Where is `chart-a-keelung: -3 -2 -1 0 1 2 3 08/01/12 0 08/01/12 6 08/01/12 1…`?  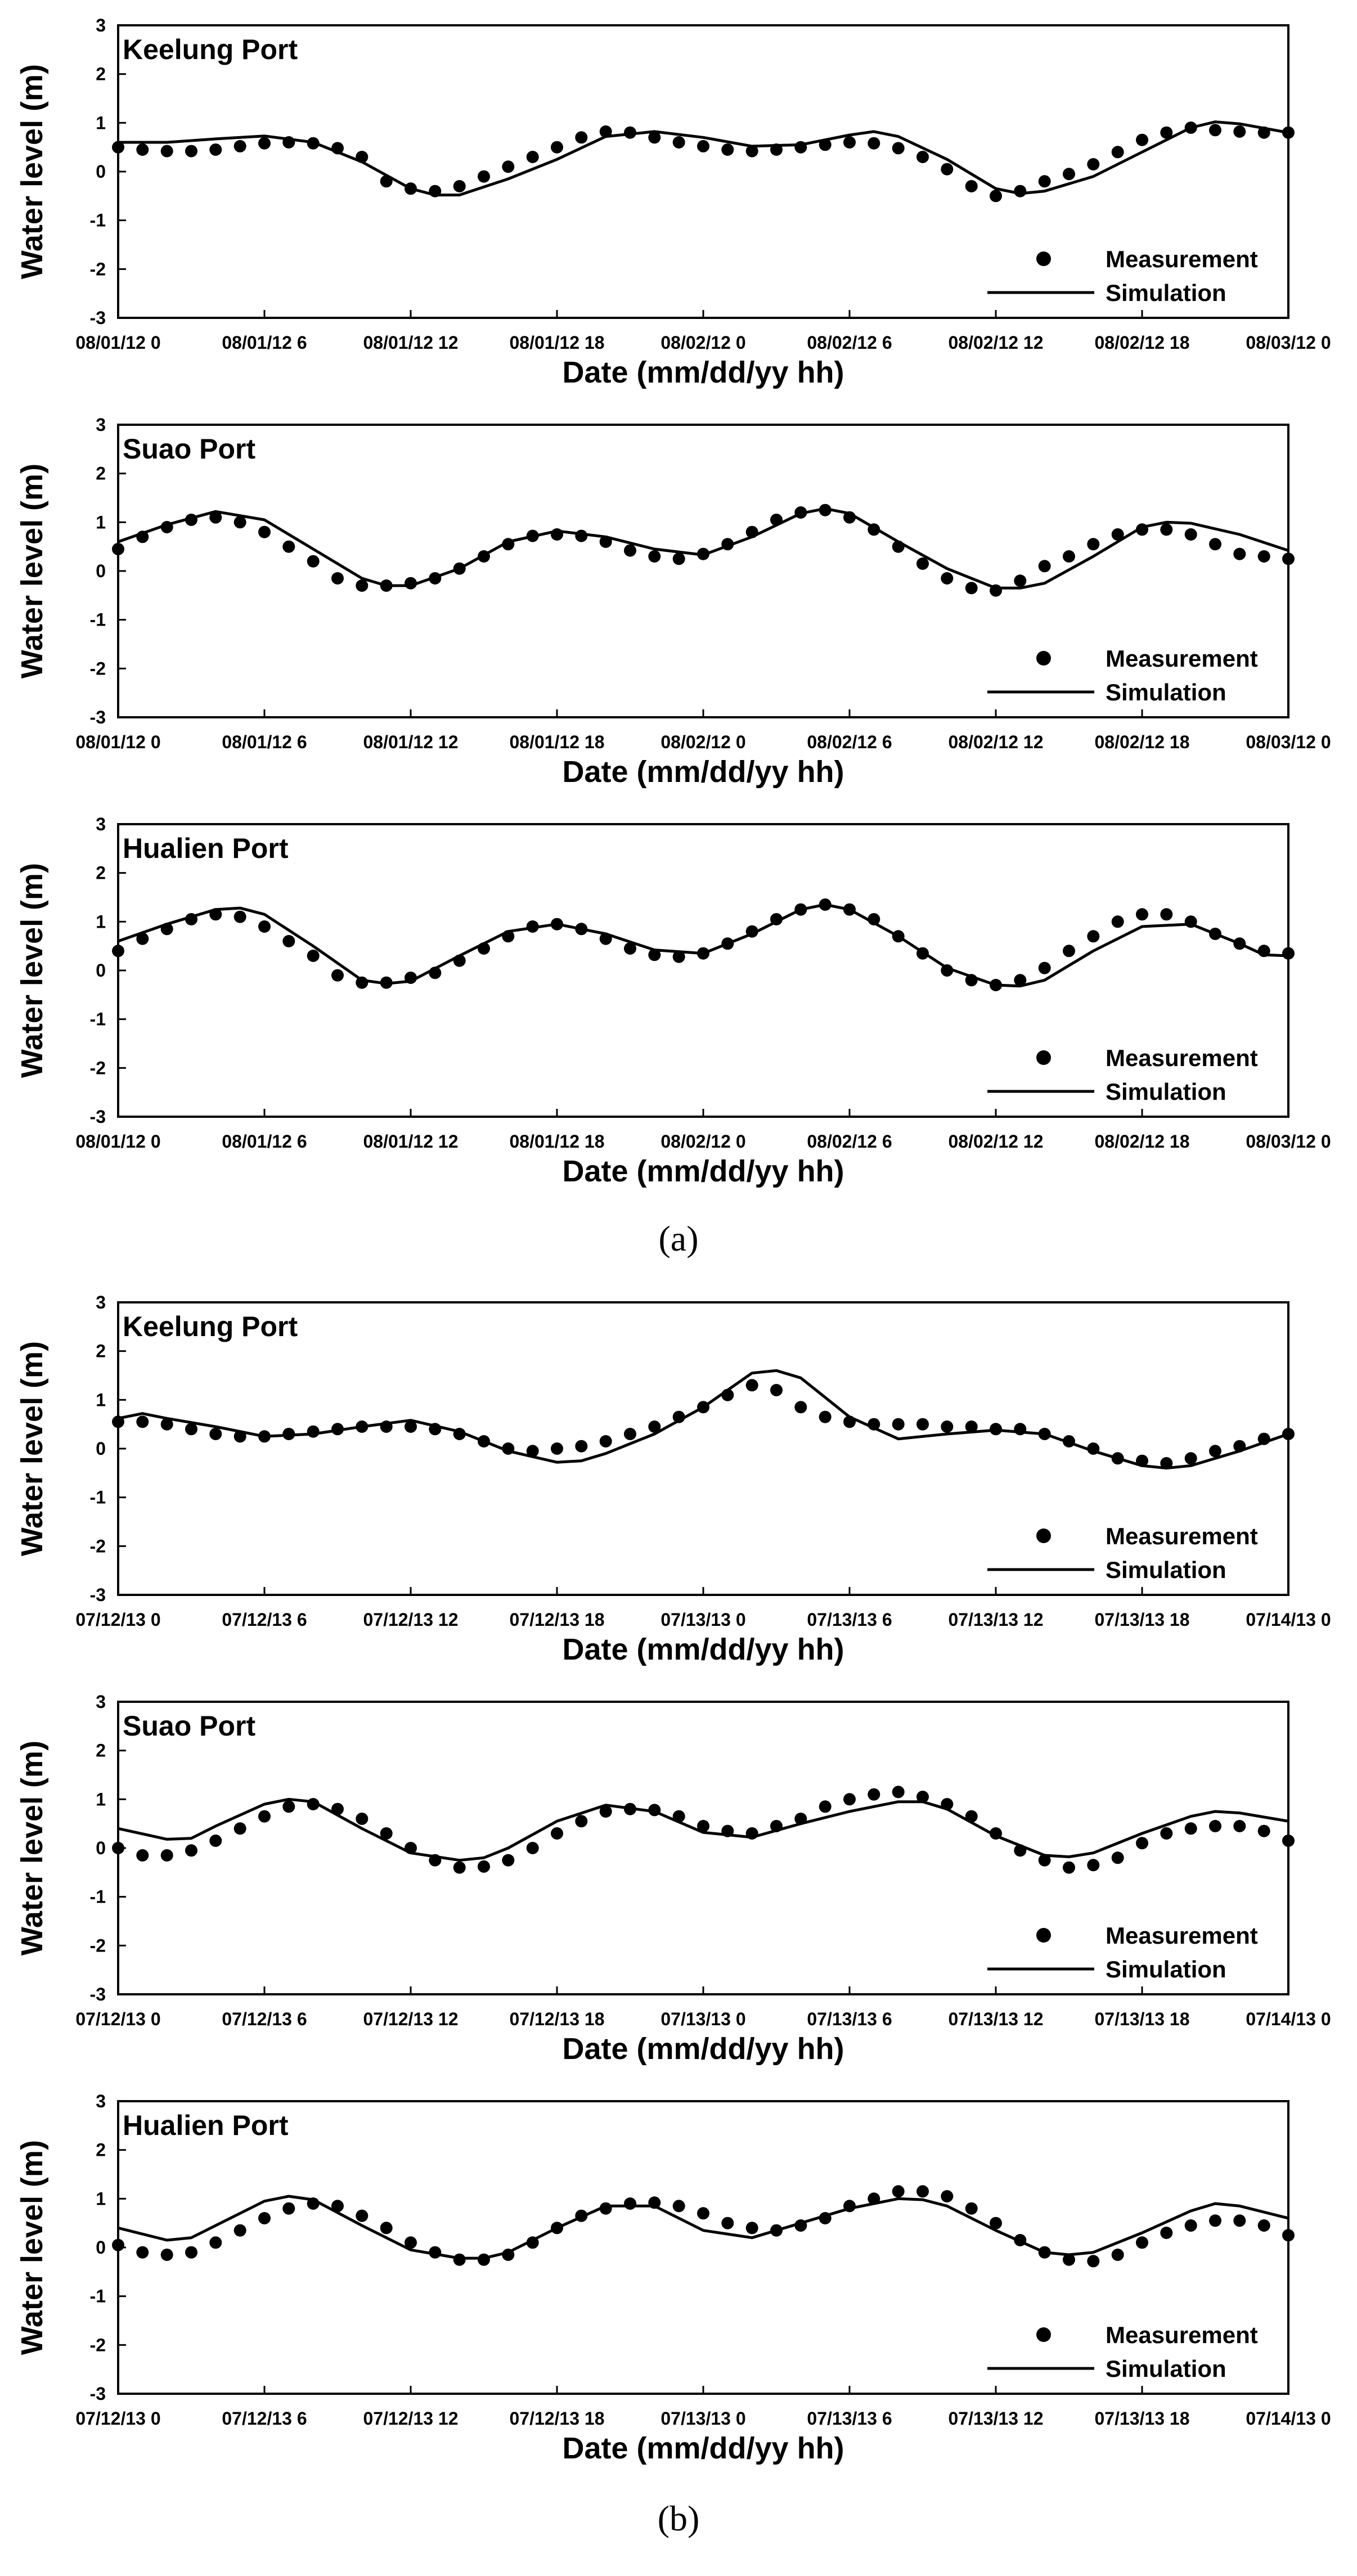 chart-a-keelung: -3 -2 -1 0 1 2 3 08/01/12 0 08/01/12 6 08/01/12 1… is located at coordinates (673, 202).